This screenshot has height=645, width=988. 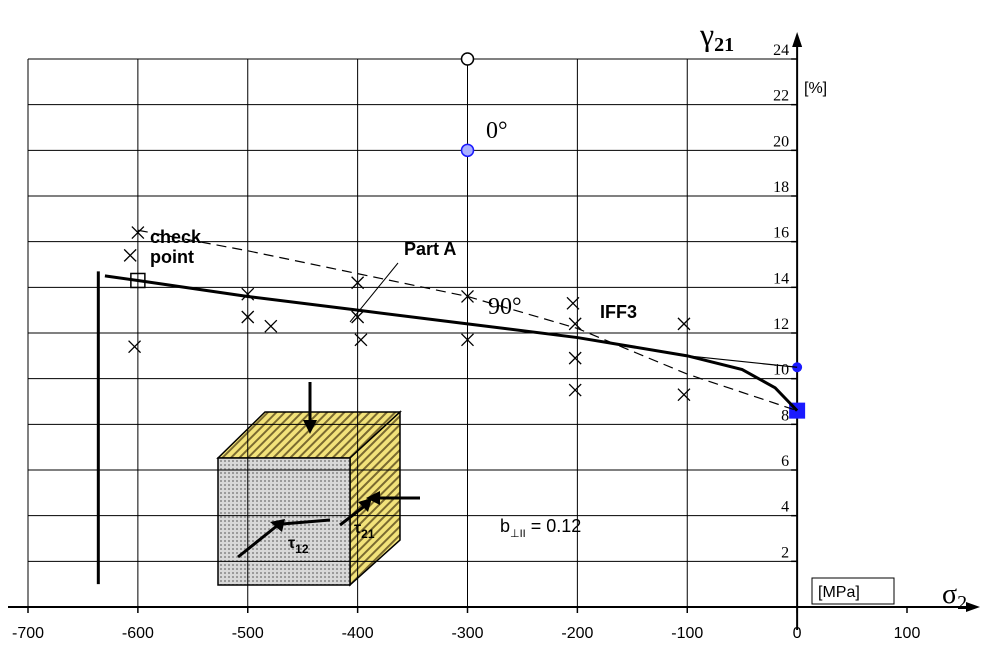 I want to click on param-value: = 0.12, so click(x=554, y=526).